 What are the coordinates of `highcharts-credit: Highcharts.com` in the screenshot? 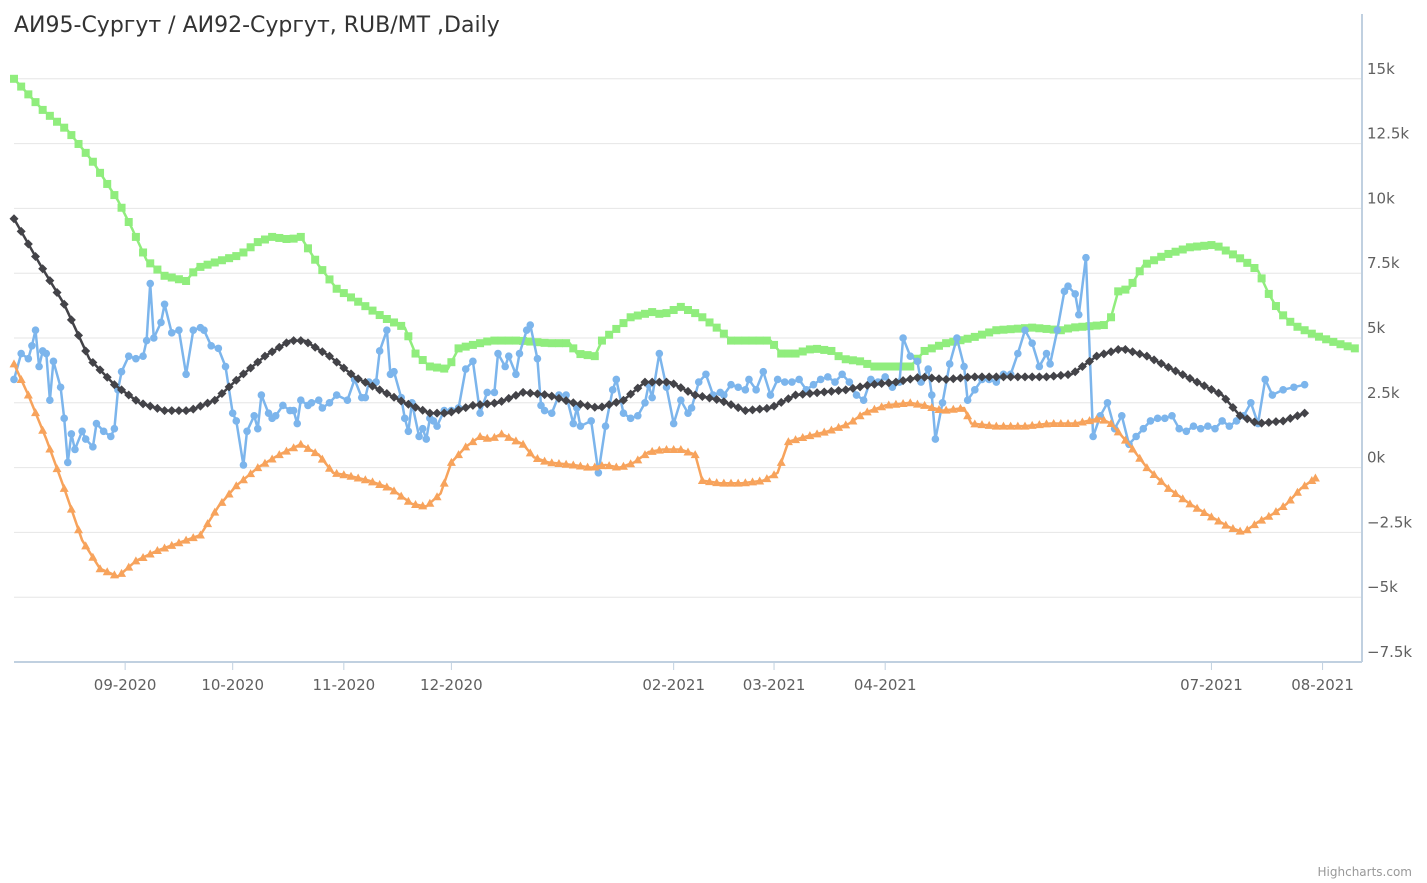 It's located at (1365, 872).